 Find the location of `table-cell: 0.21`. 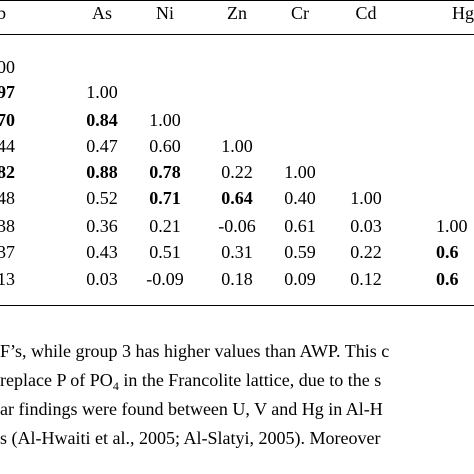

table-cell: 0.21 is located at coordinates (165, 226).